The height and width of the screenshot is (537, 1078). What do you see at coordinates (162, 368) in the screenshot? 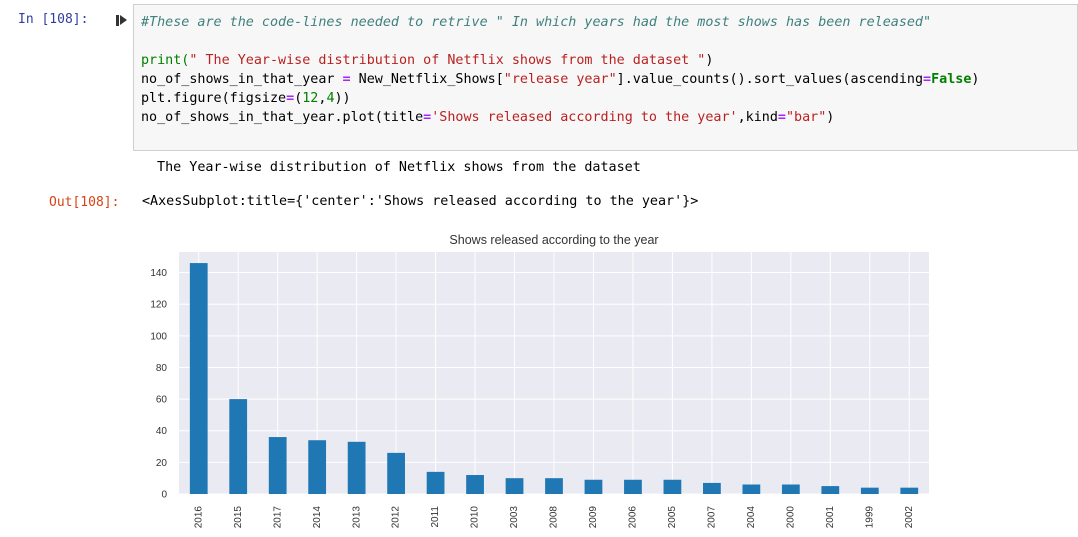
I see `y-tick-label: 80` at bounding box center [162, 368].